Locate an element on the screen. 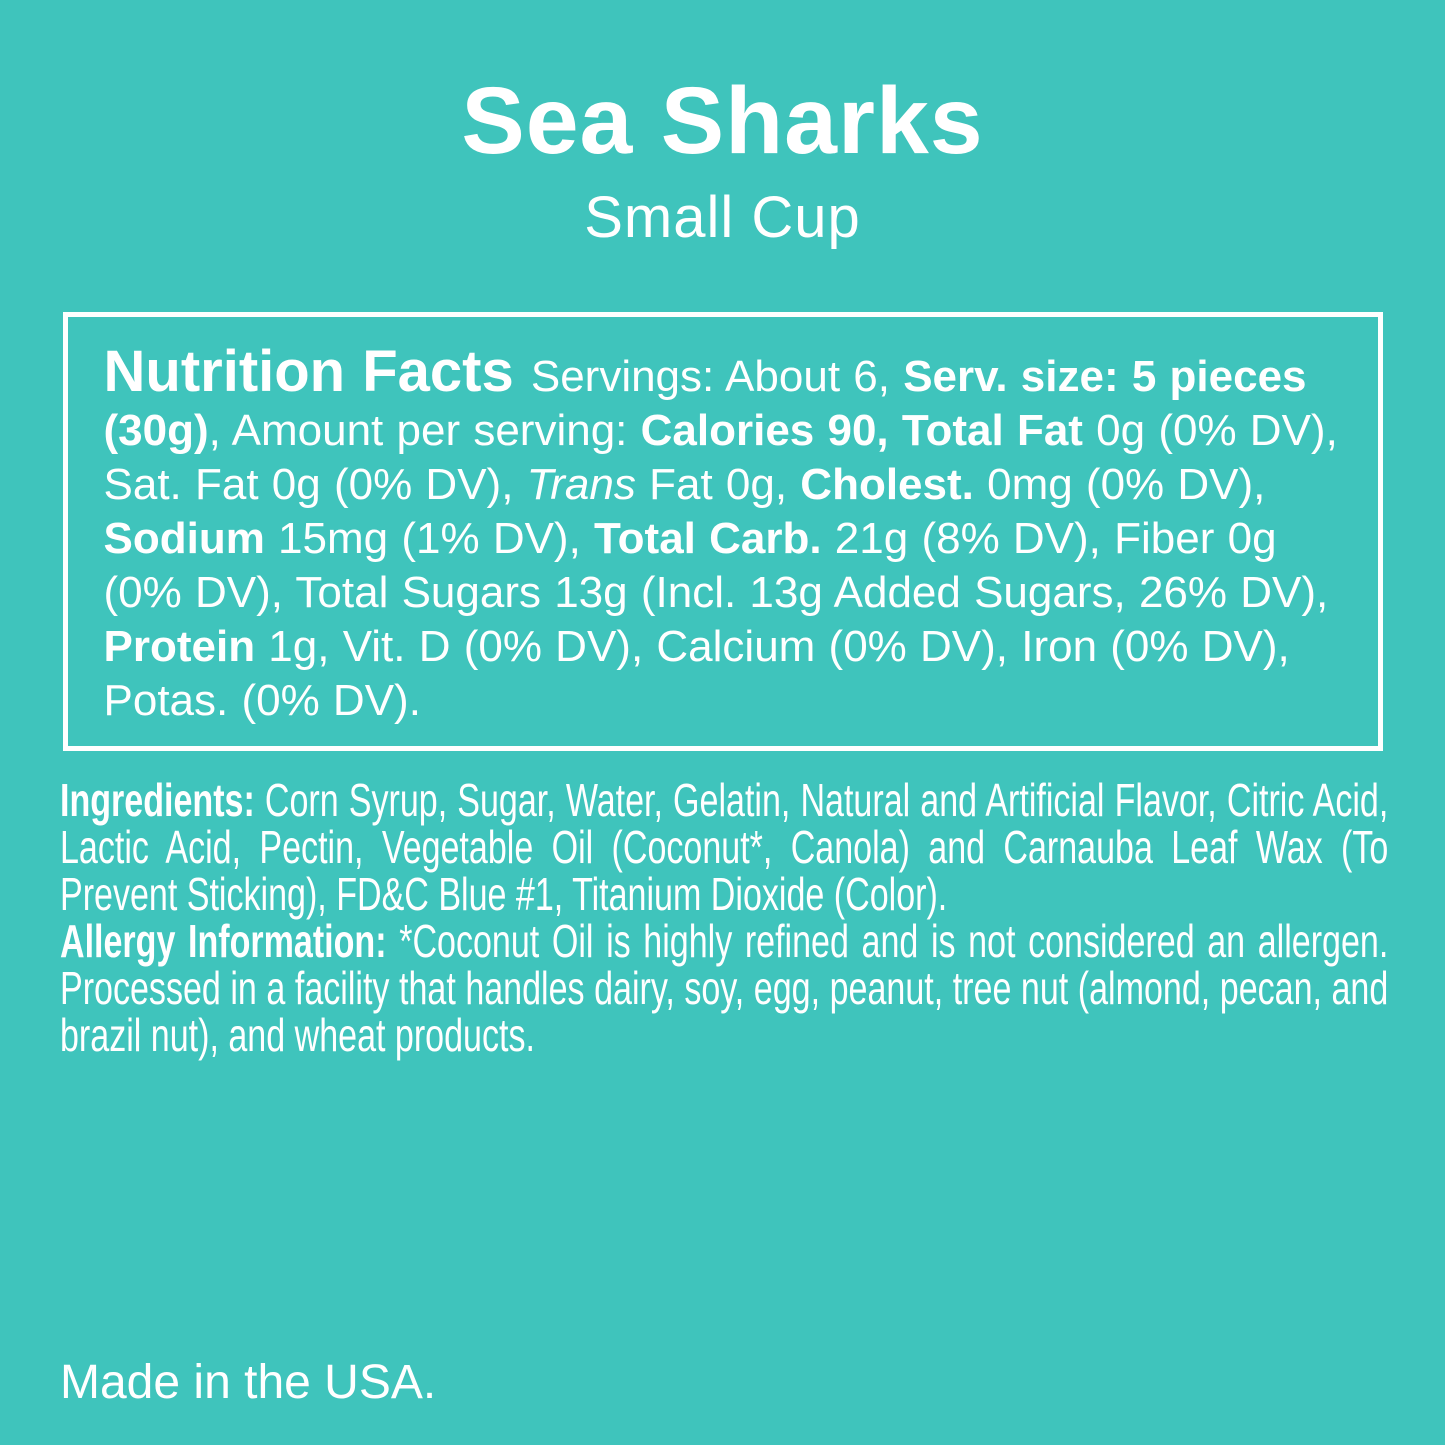  made-in-usa-text: Made in the USA. is located at coordinates (248, 1382).